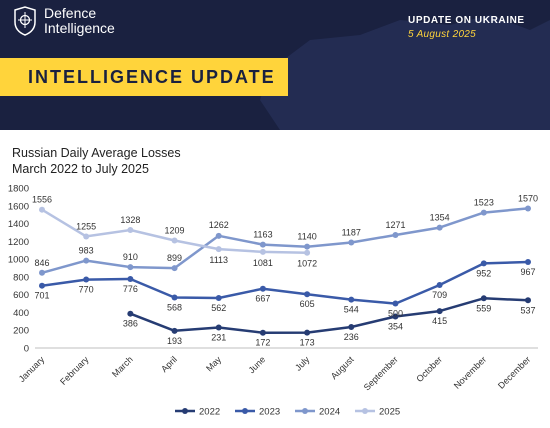 This screenshot has height=428, width=550. What do you see at coordinates (351, 232) in the screenshot?
I see `data-label-2024: 1187` at bounding box center [351, 232].